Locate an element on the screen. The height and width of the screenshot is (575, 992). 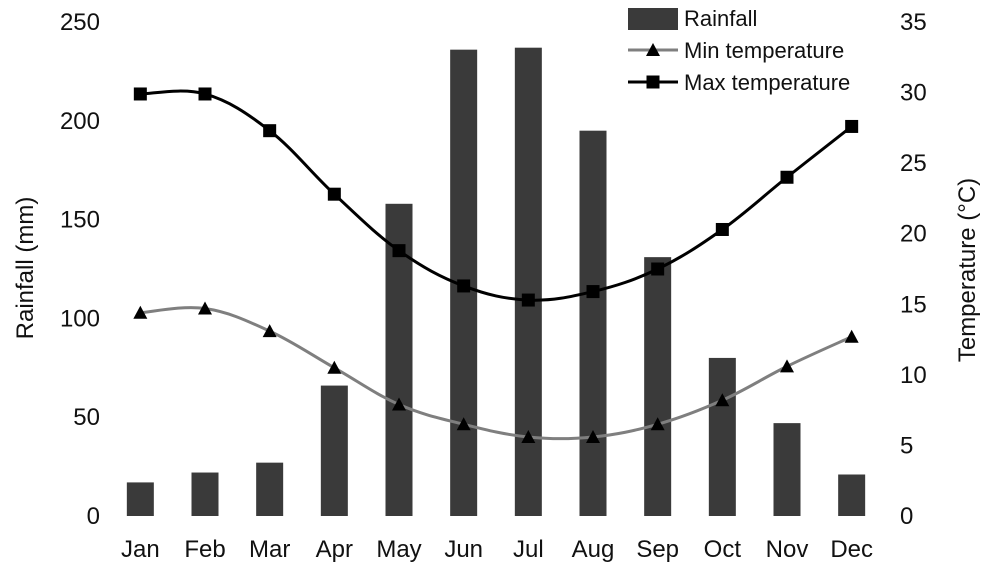
legend-marker-max-temperature is located at coordinates (653, 82).